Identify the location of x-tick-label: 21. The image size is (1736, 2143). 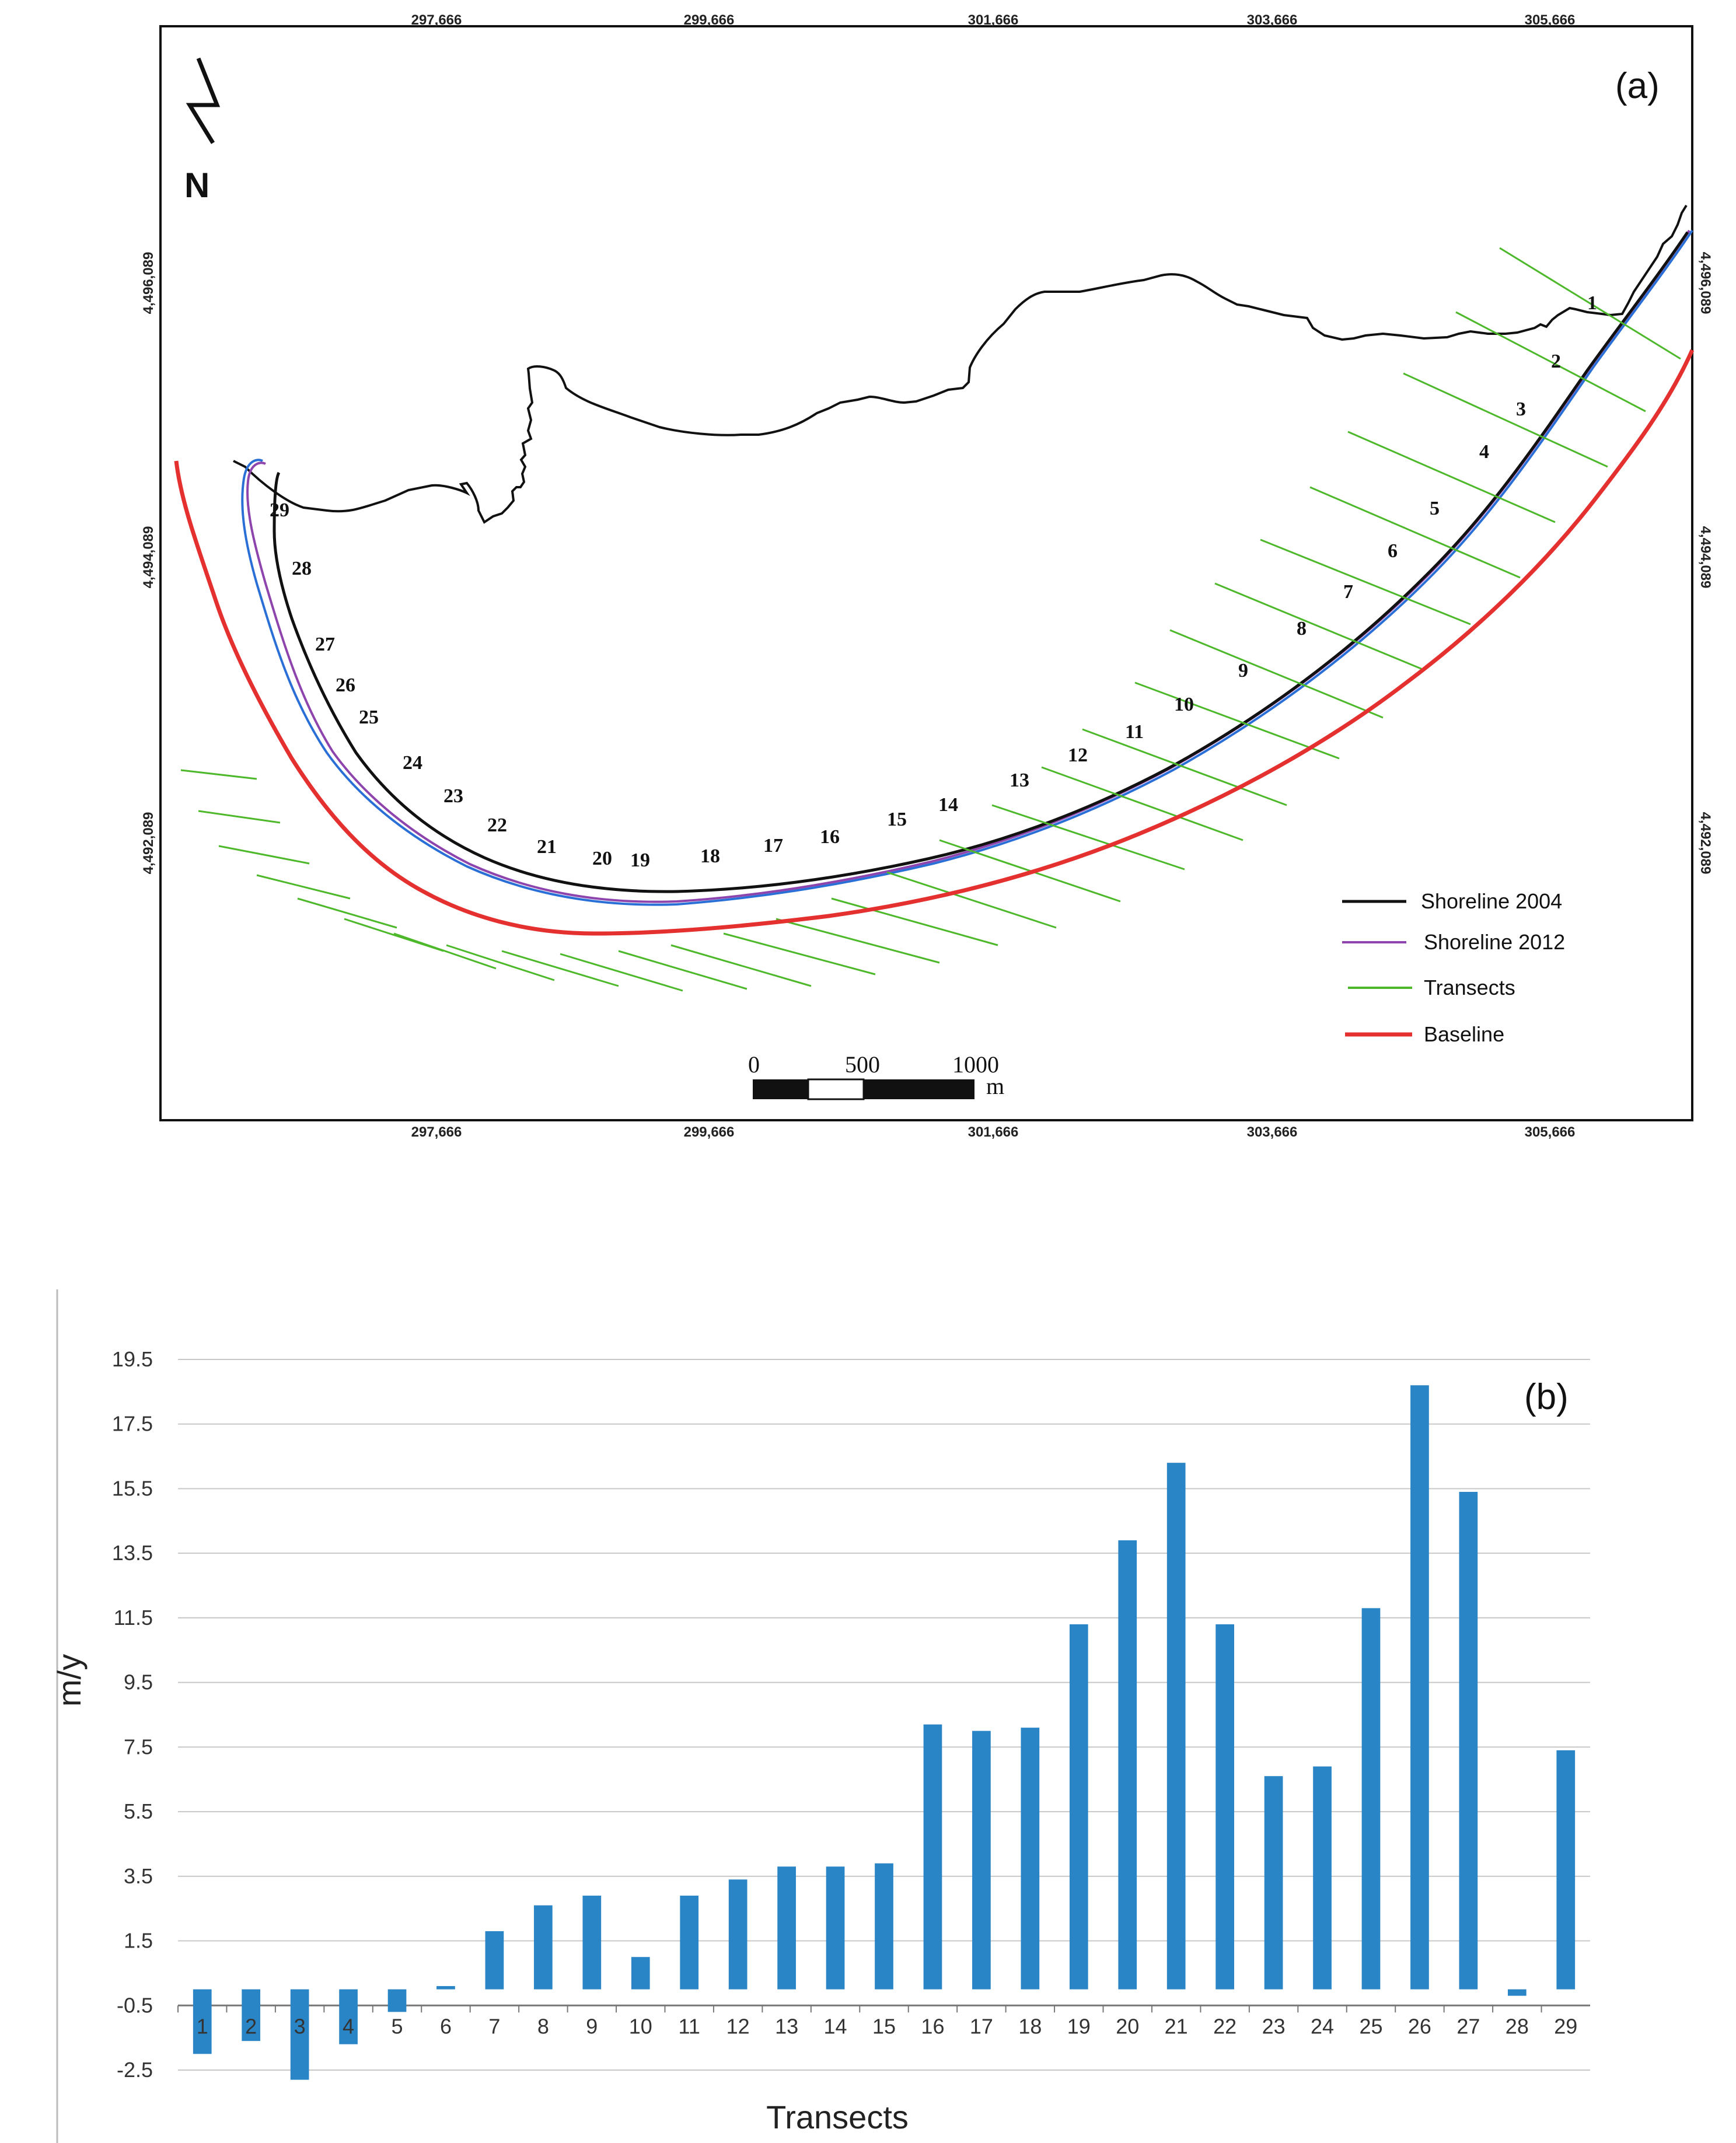
(1176, 2026).